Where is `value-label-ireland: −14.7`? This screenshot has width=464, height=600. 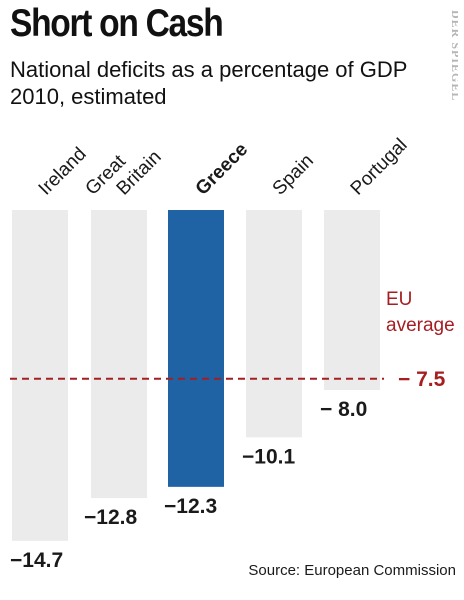
value-label-ireland: −14.7 is located at coordinates (36, 560).